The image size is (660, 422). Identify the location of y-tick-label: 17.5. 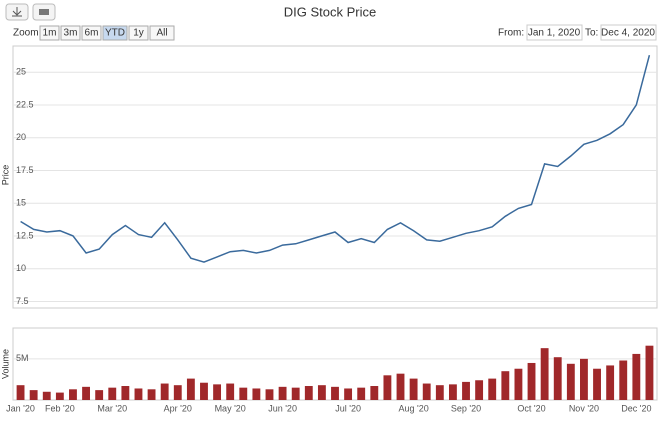
(25, 170).